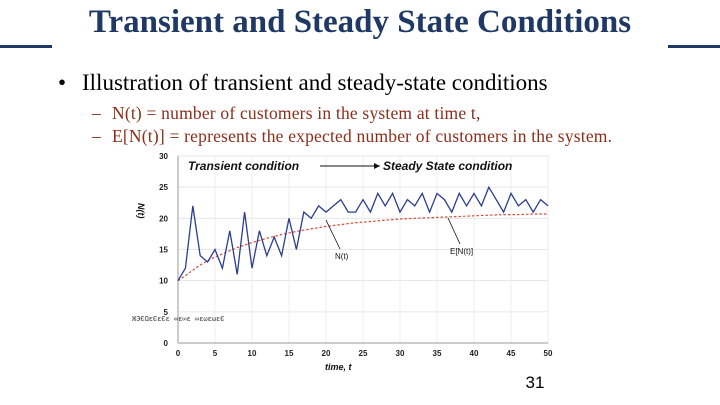 The width and height of the screenshot is (720, 405). Describe the element at coordinates (339, 367) in the screenshot. I see `x-axis-label: time, t` at that location.